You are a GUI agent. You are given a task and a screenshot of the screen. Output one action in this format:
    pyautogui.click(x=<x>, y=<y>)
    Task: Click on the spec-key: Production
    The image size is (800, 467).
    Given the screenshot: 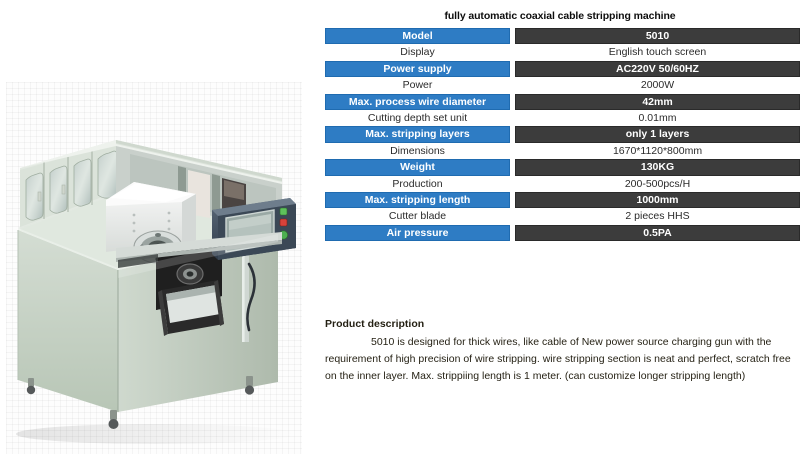 What is the action you would take?
    pyautogui.click(x=420, y=184)
    